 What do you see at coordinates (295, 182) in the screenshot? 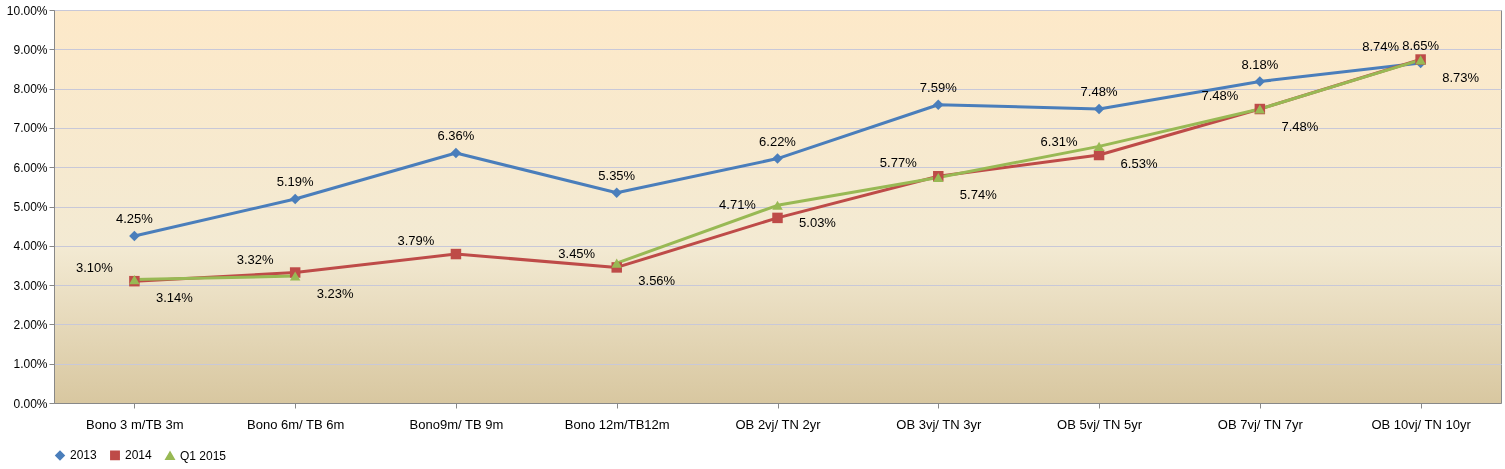
I see `data-label: 5.19%` at bounding box center [295, 182].